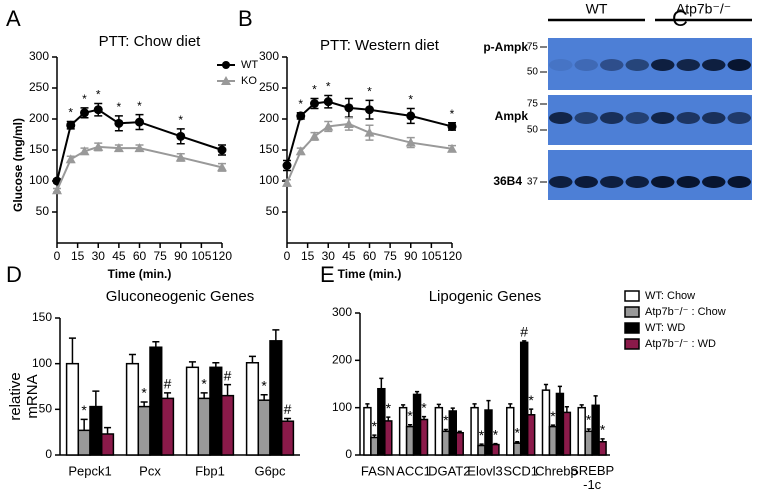 This screenshot has height=495, width=762. What do you see at coordinates (270, 470) in the screenshot?
I see `x-tick-label: G6pc` at bounding box center [270, 470].